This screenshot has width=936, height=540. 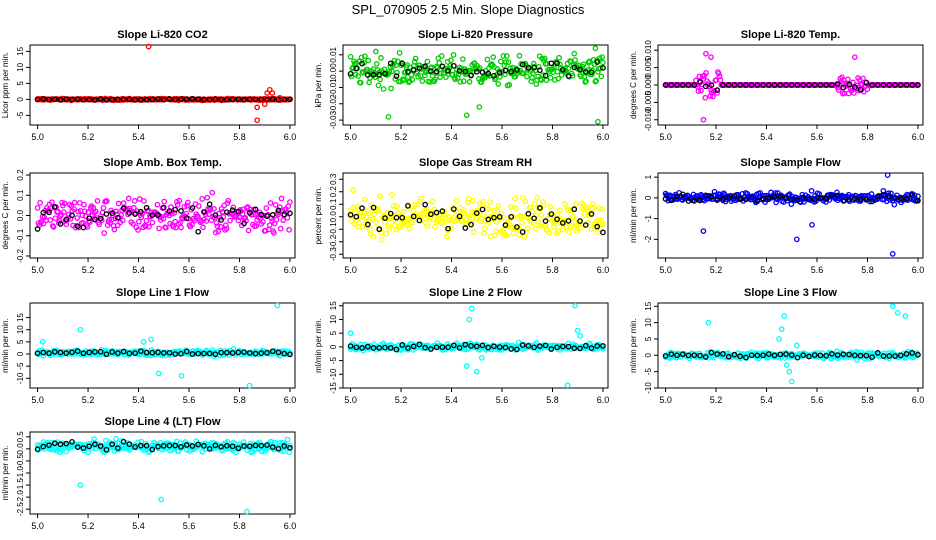 What do you see at coordinates (790, 215) in the screenshot?
I see `plot-frame` at bounding box center [790, 215].